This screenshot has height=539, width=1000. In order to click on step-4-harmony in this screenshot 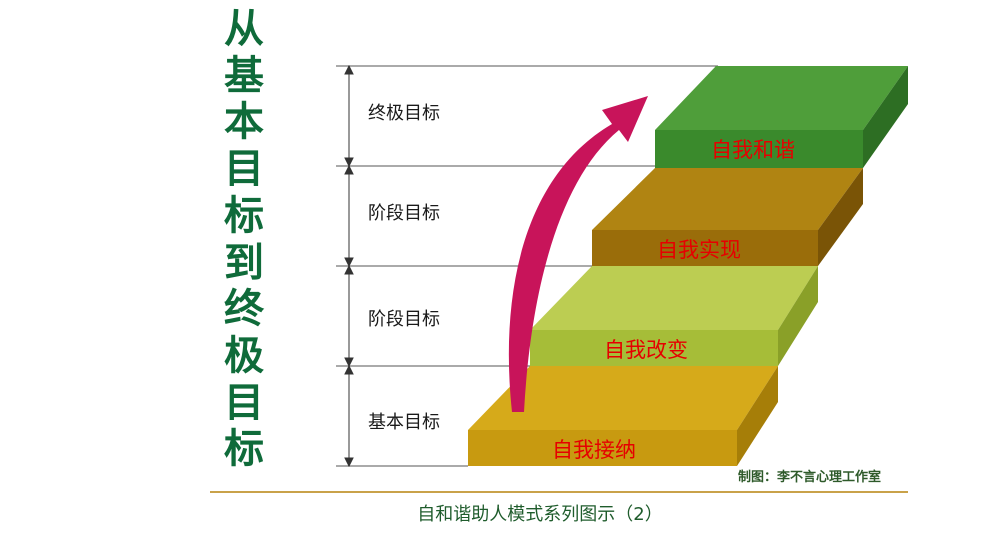, I will do `click(781, 117)`.